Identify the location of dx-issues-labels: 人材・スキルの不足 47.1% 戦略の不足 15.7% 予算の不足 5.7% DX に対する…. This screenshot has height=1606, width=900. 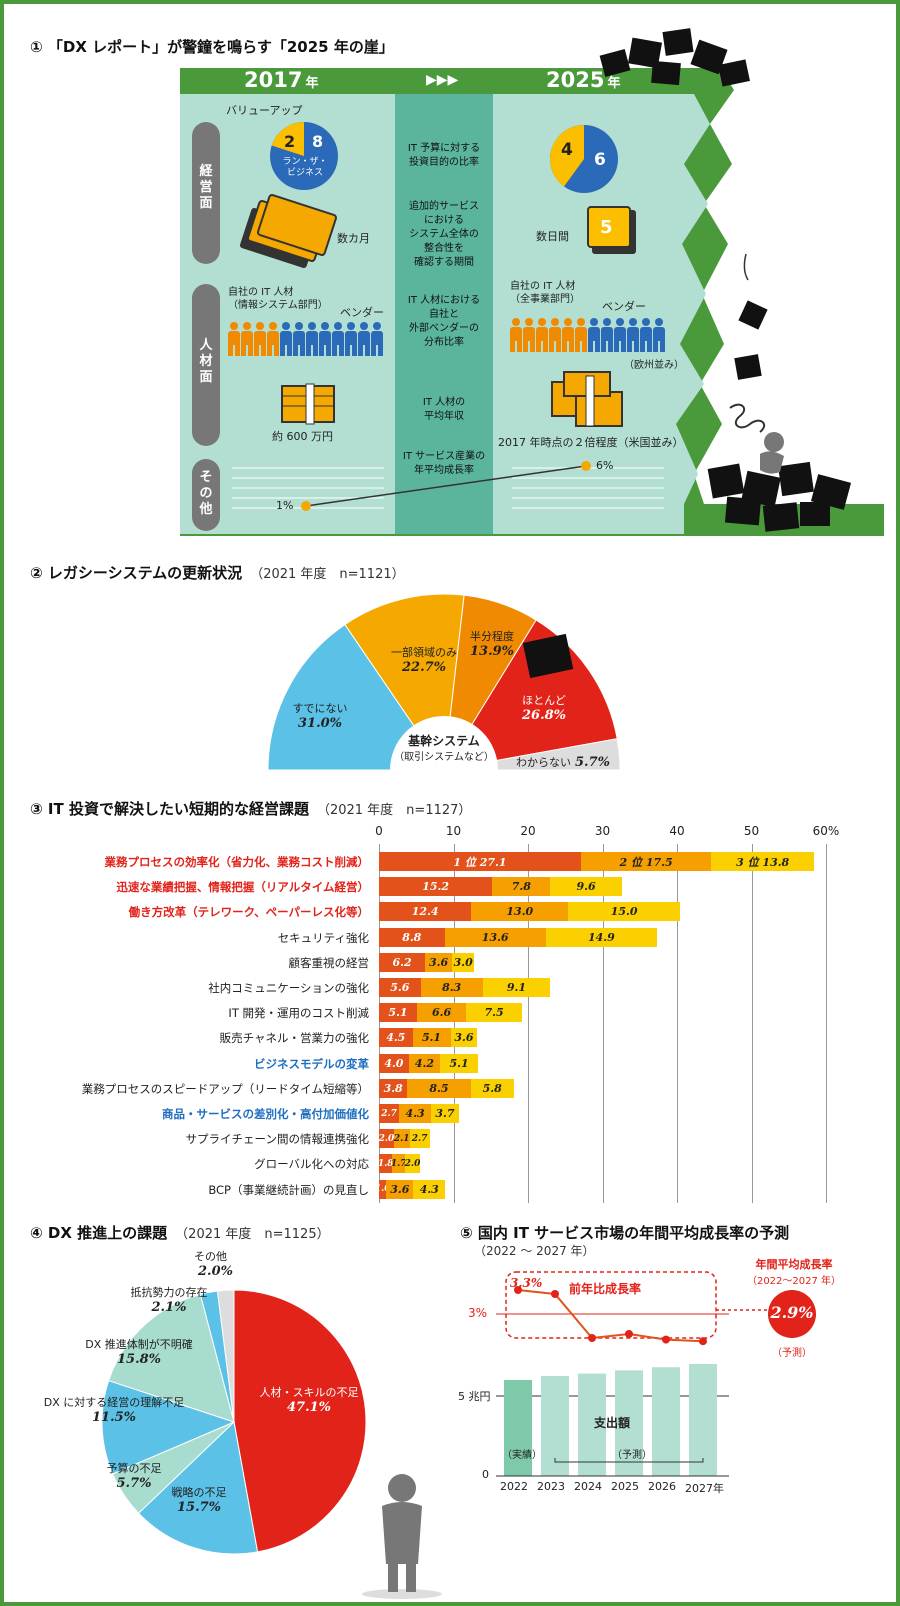
(234, 1423).